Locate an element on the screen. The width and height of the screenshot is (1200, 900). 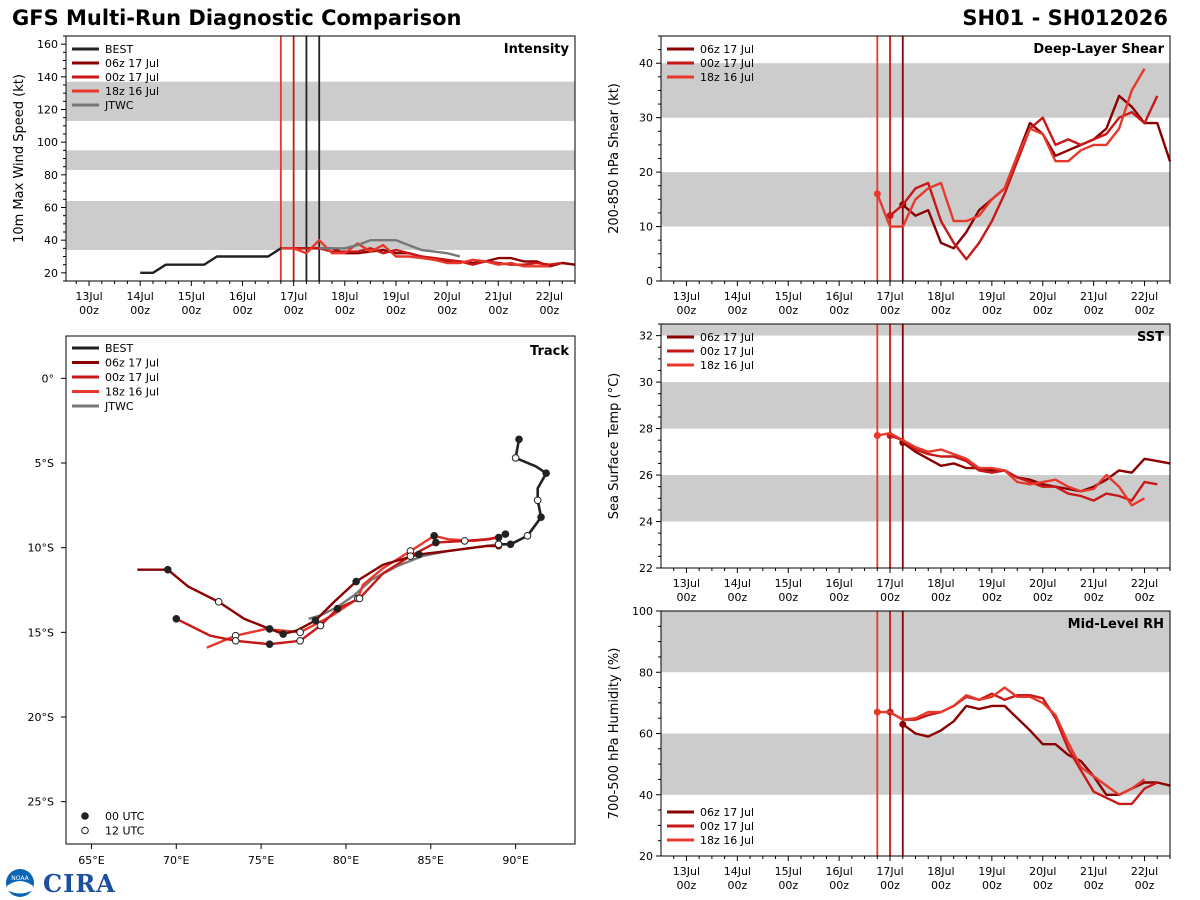
rh-xtick-label: 22Jul is located at coordinates (1144, 871).